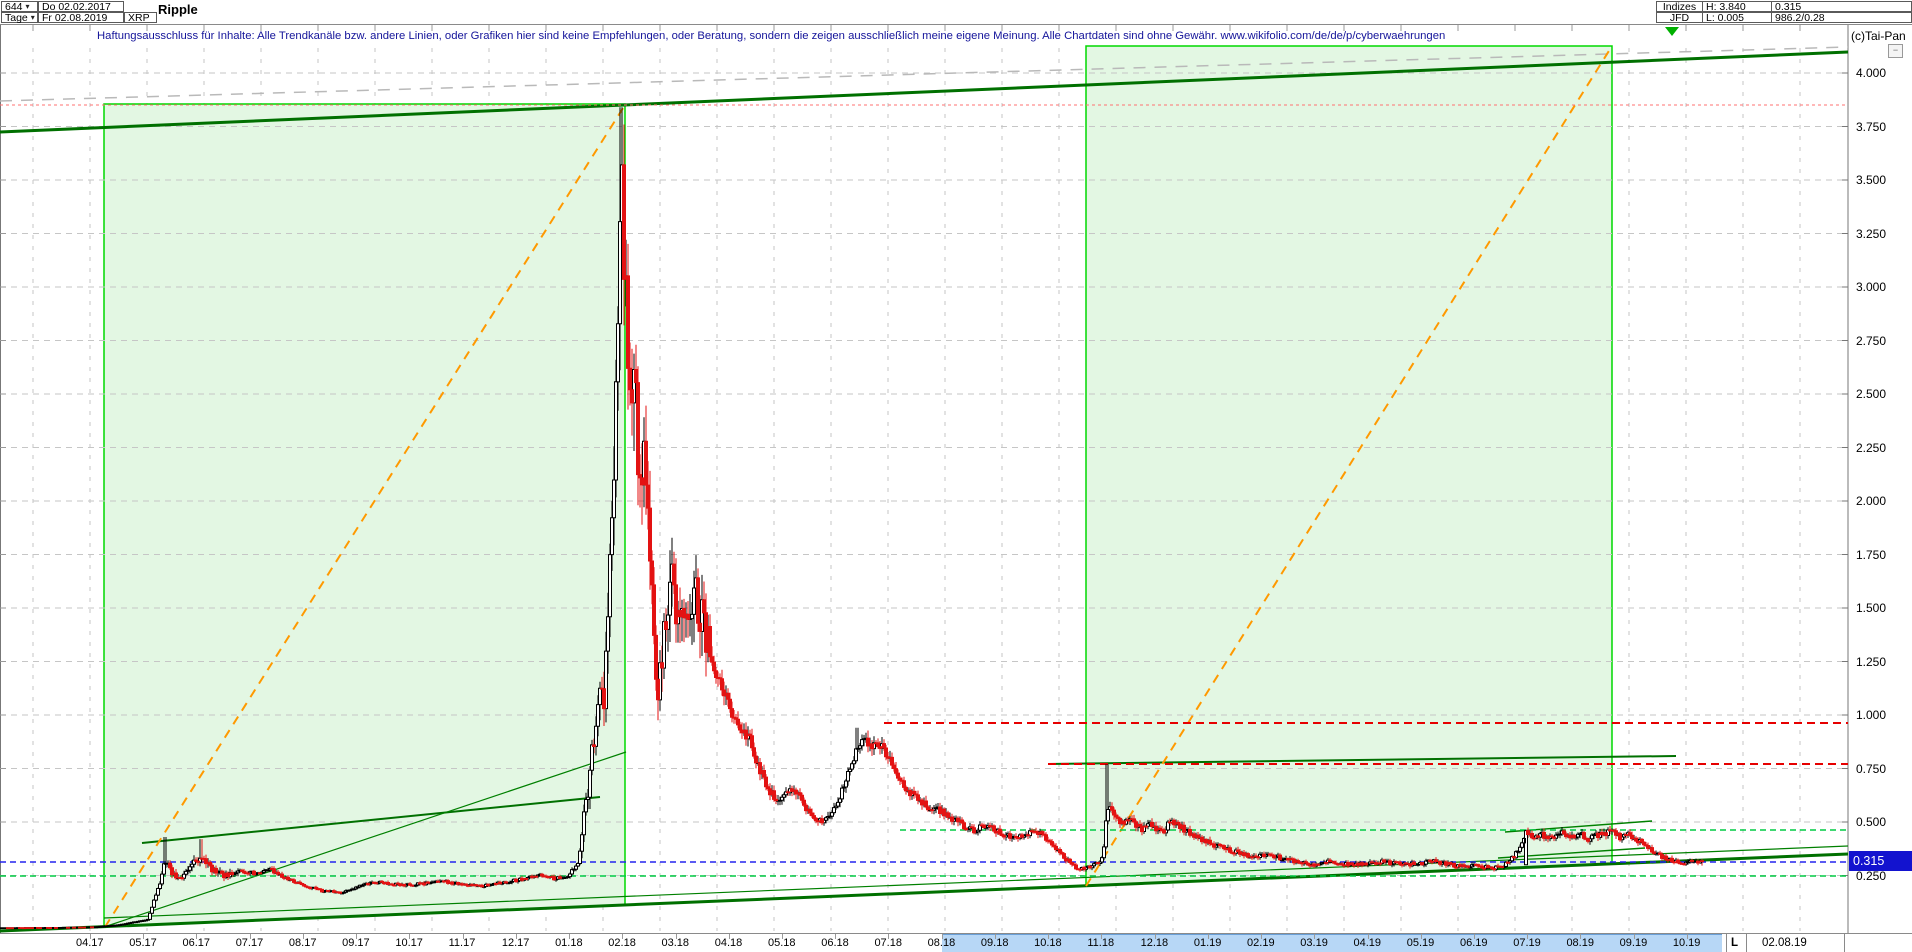 The height and width of the screenshot is (952, 1912). What do you see at coordinates (14, 6) in the screenshot?
I see `period-count-value: 644` at bounding box center [14, 6].